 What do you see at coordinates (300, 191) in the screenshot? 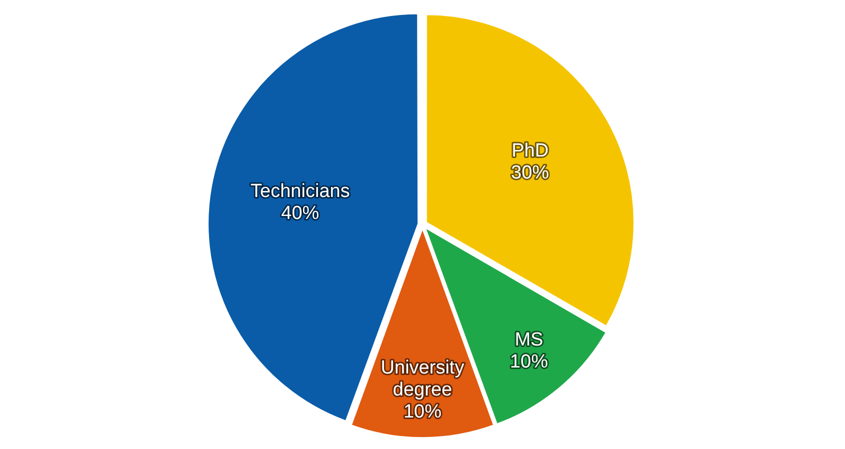
I see `slice-label: Technicians` at bounding box center [300, 191].